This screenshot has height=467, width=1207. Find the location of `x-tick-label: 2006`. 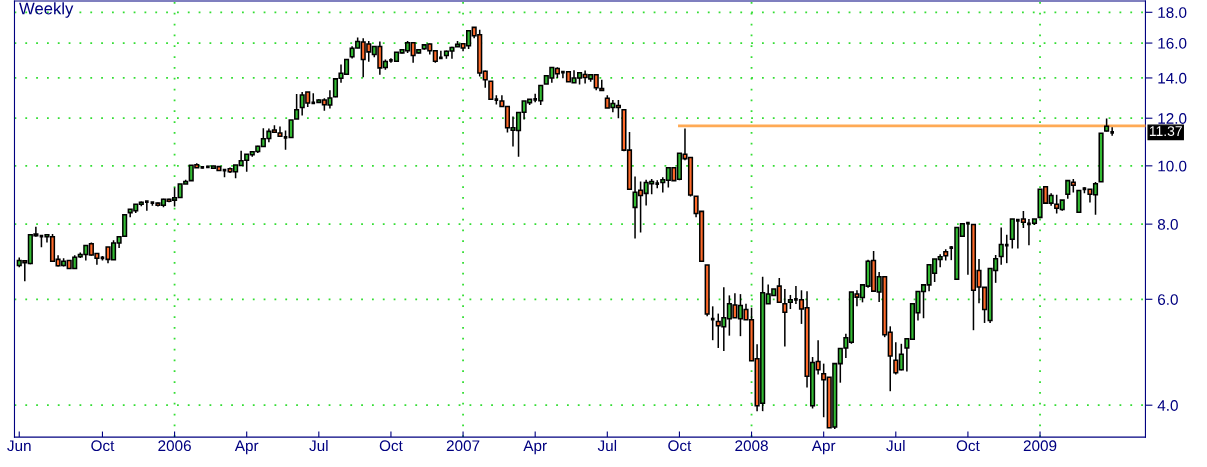

x-tick-label: 2006 is located at coordinates (174, 446).